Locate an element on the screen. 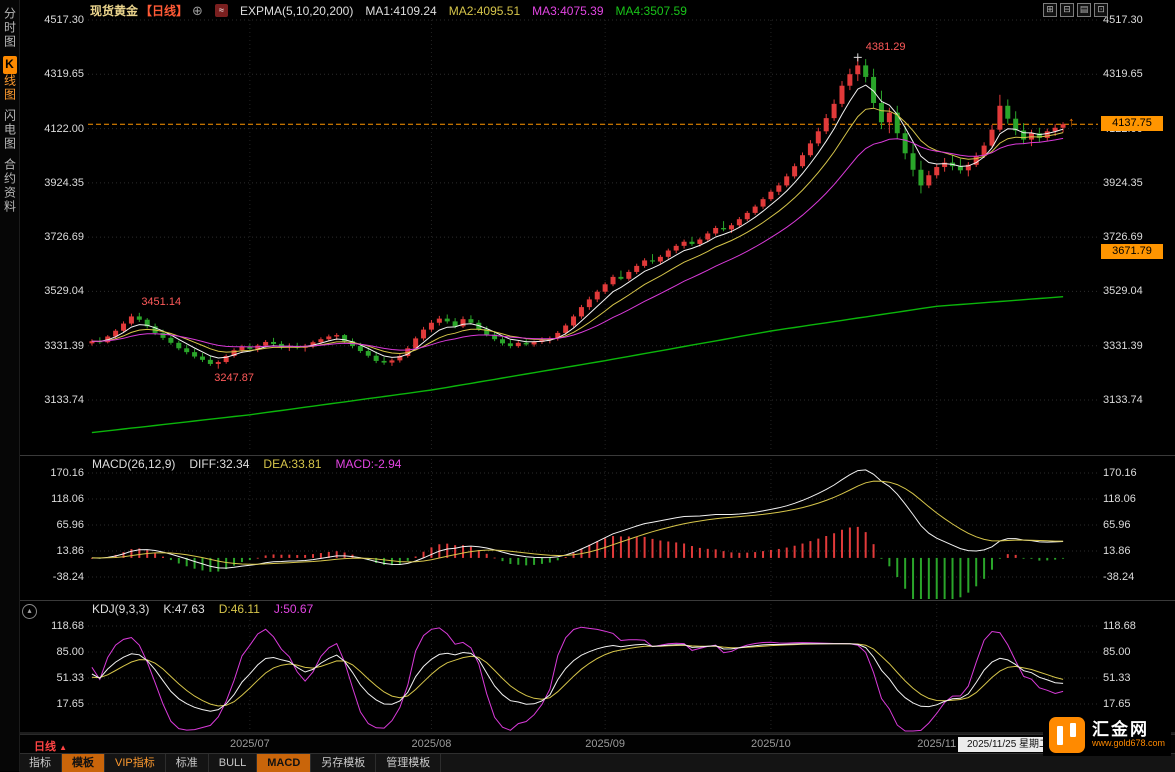  period-label: 日线 is located at coordinates (45, 747).